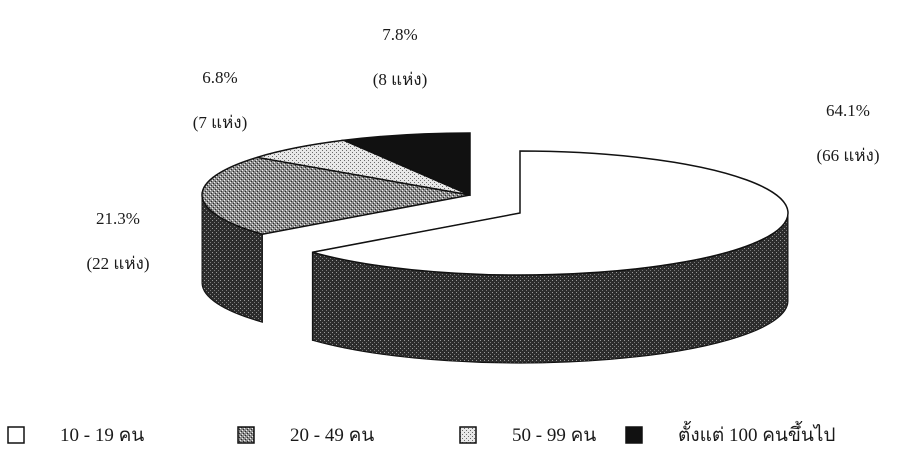 The height and width of the screenshot is (474, 898). What do you see at coordinates (399, 34) in the screenshot?
I see `slice-percent-label: 7.8%` at bounding box center [399, 34].